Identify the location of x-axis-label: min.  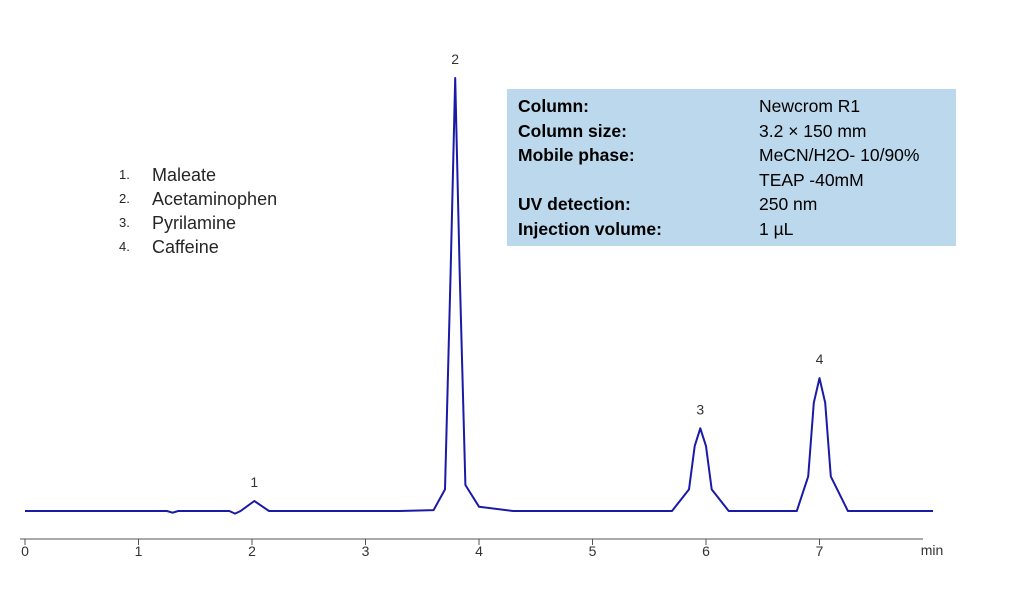
(932, 550).